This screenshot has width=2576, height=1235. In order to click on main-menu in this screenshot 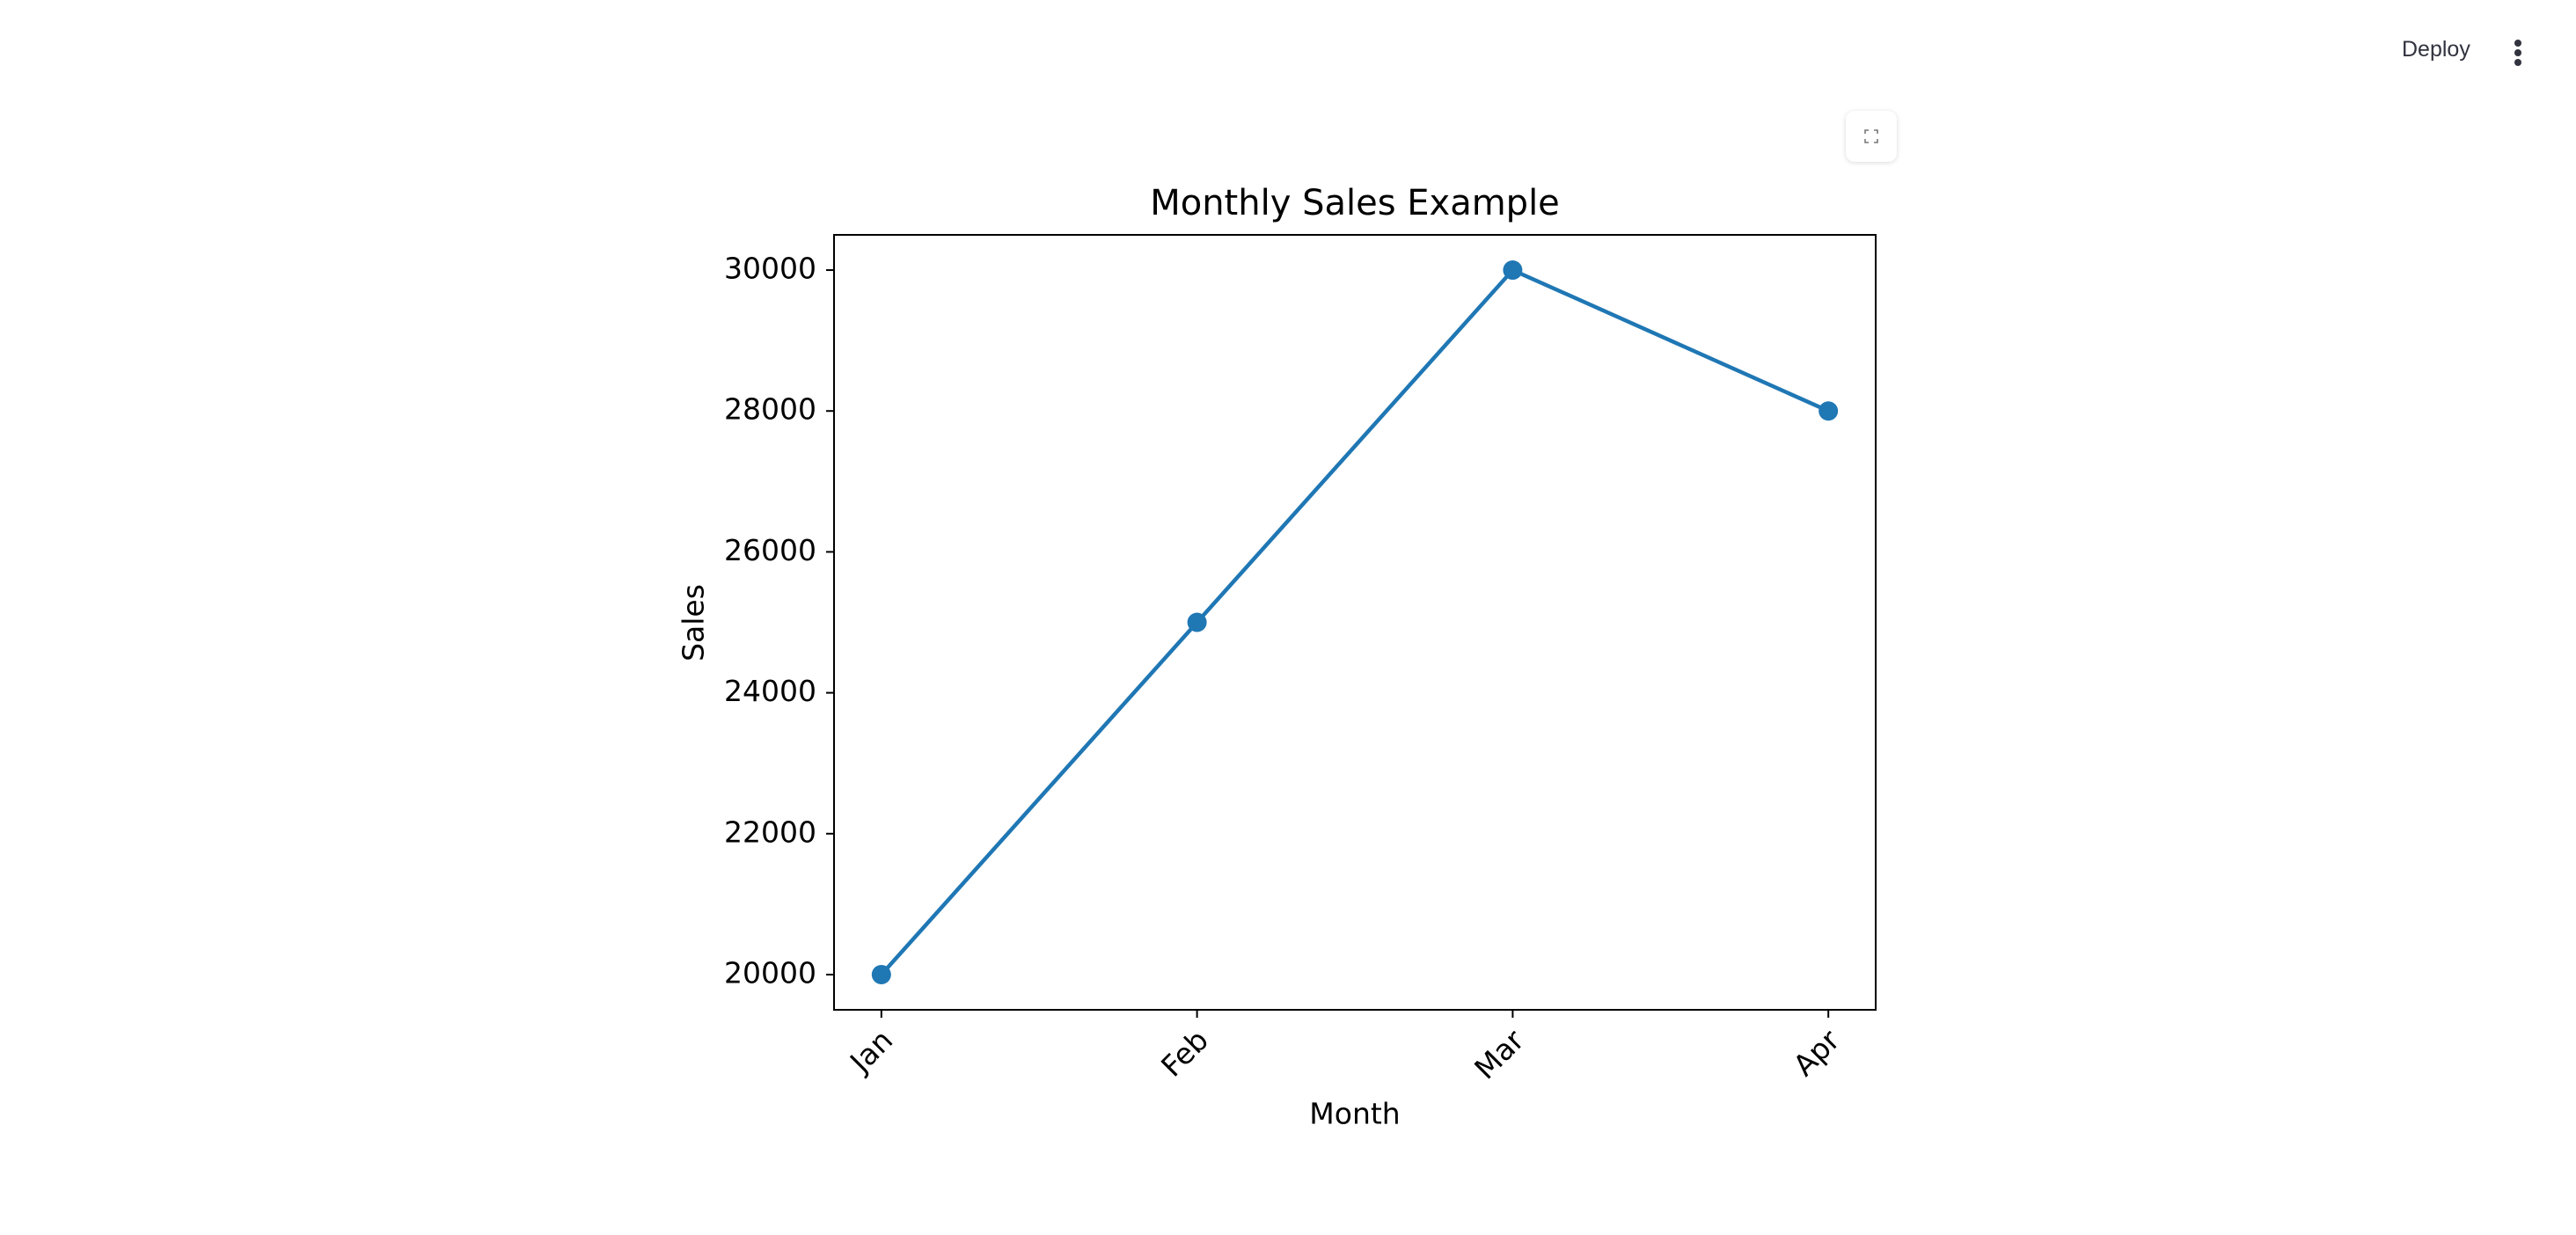, I will do `click(2518, 54)`.